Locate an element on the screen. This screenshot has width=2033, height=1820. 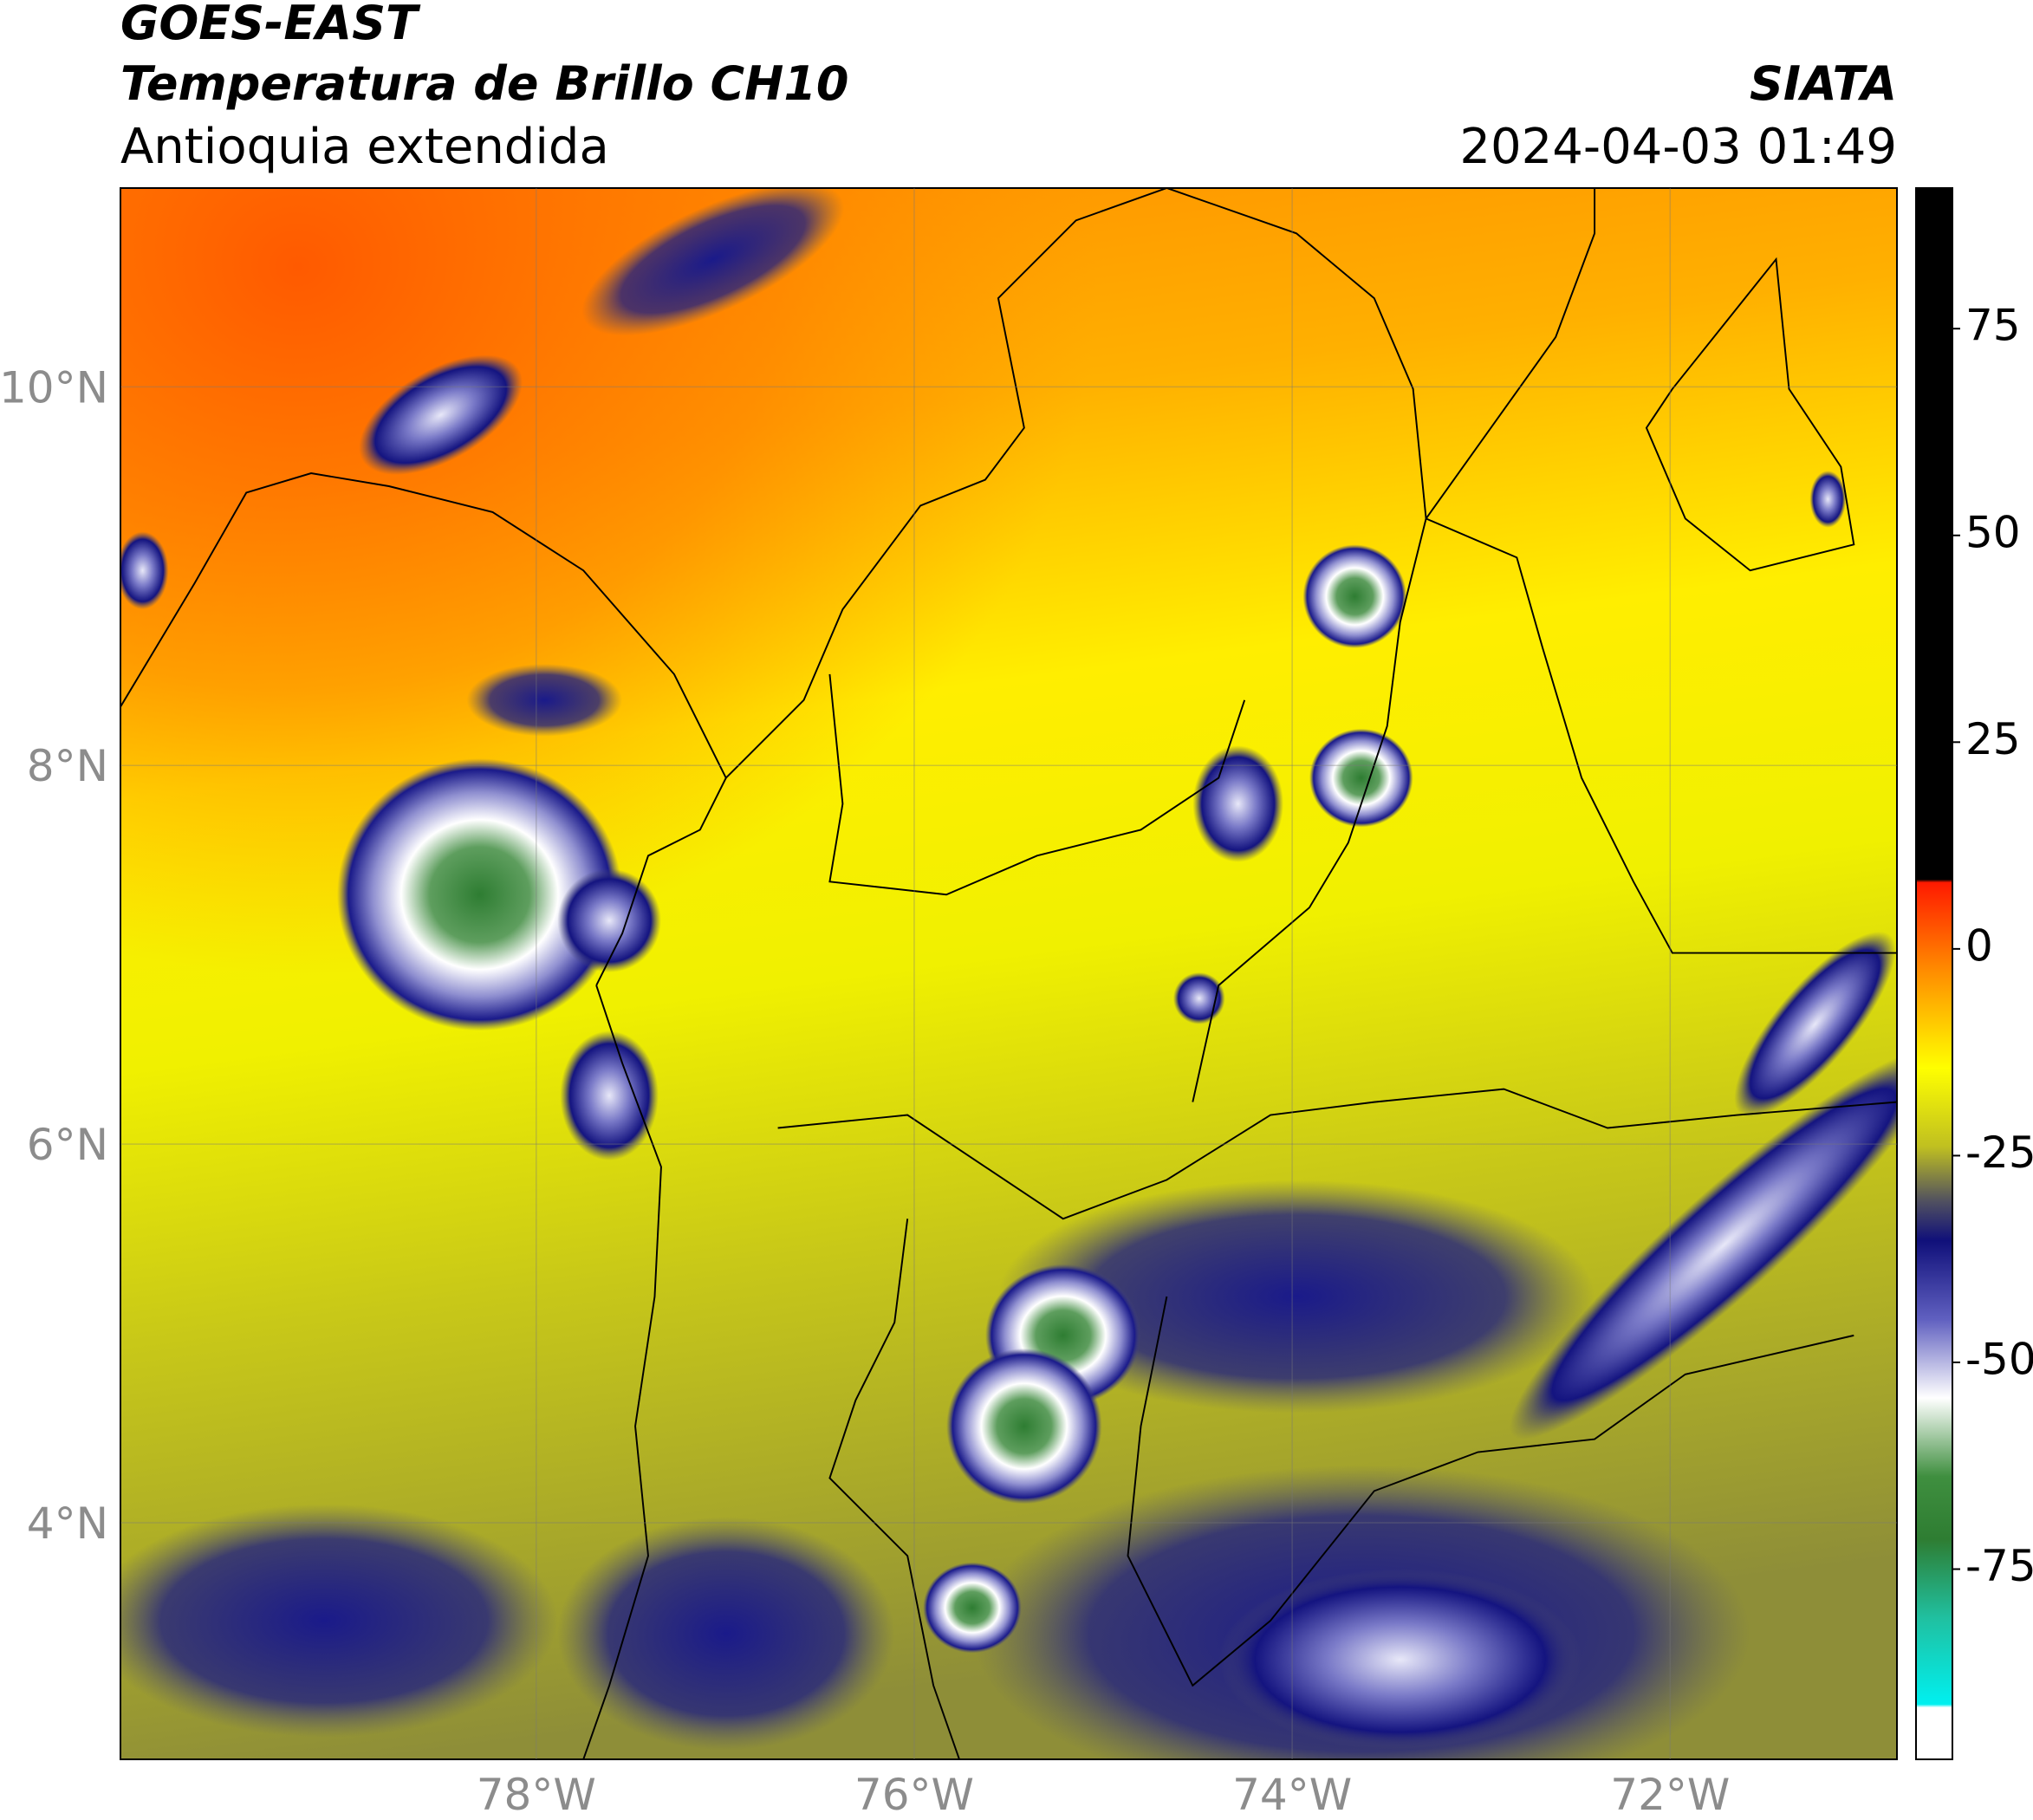
lat-tick-label: 4°N is located at coordinates (67, 1523).